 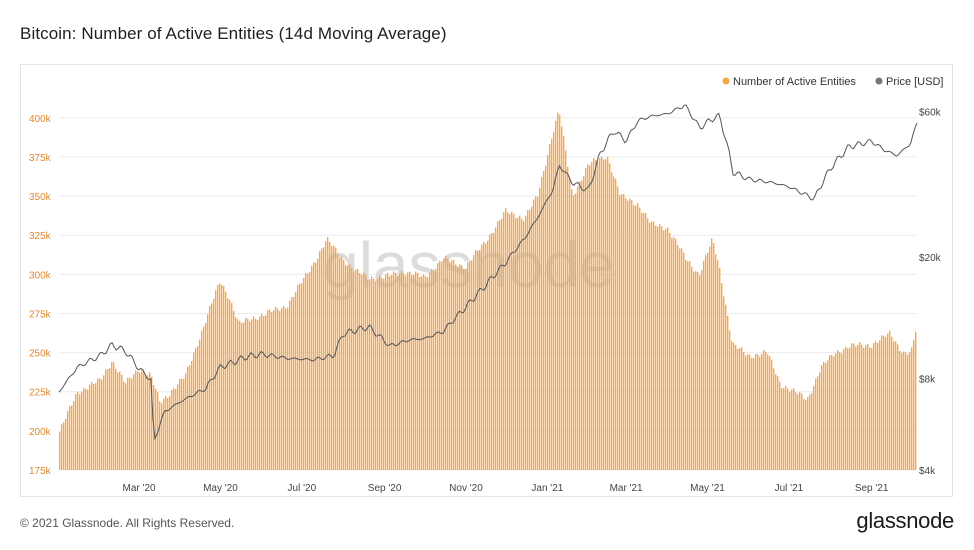 I want to click on glassnode-logo: glassnode, so click(x=905, y=520).